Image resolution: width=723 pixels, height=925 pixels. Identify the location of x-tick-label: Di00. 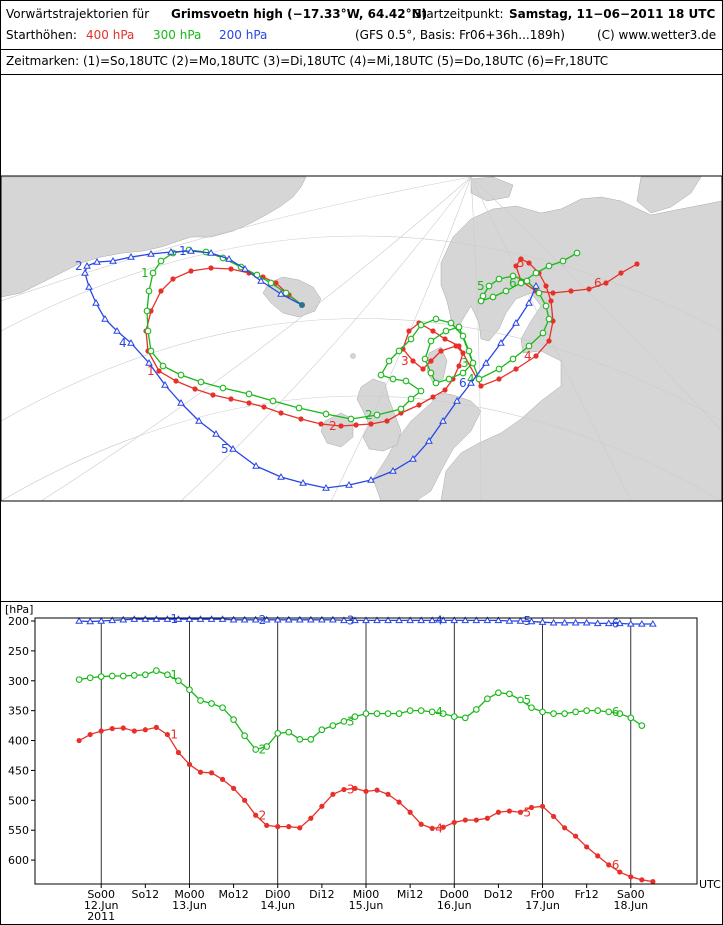
(278, 894).